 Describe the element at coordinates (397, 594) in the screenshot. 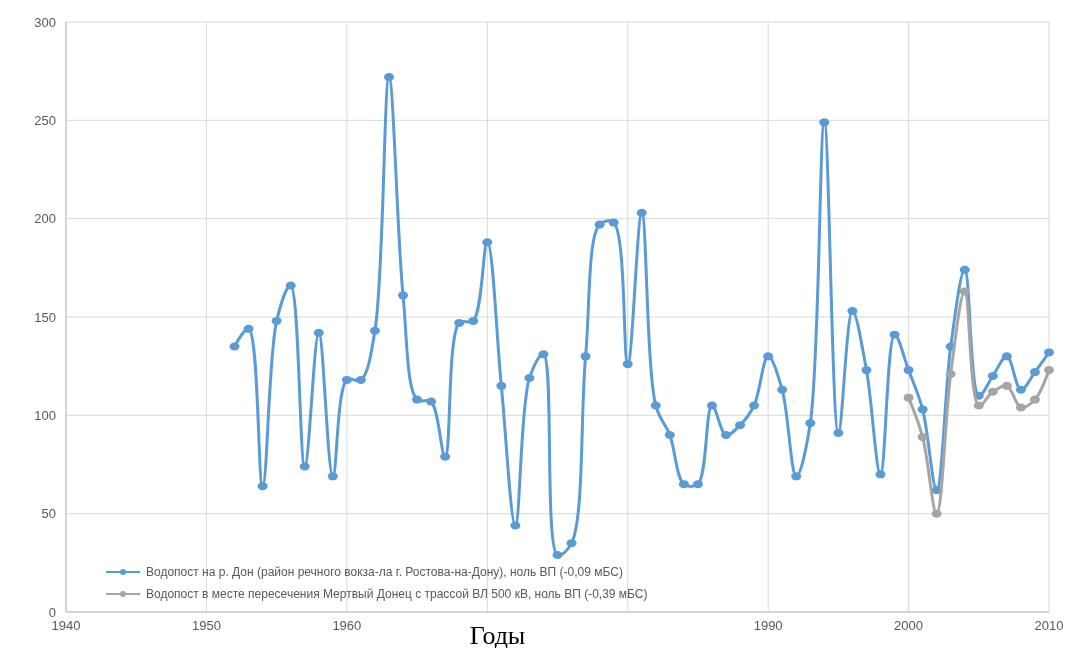

I see `legend-label: Водопост в месте пересечения Мертвый Донец с трассой ВЛ 500 кВ, ноль ВП (-0,39 мБС)` at that location.